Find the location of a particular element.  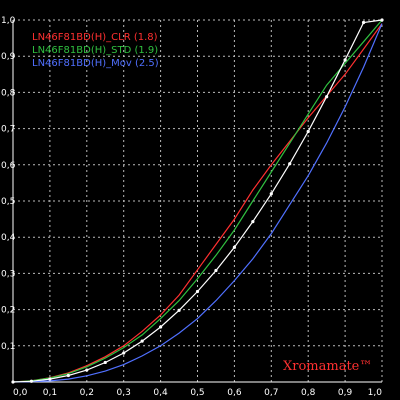

y-tick-label: 1,0 is located at coordinates (8, 21).